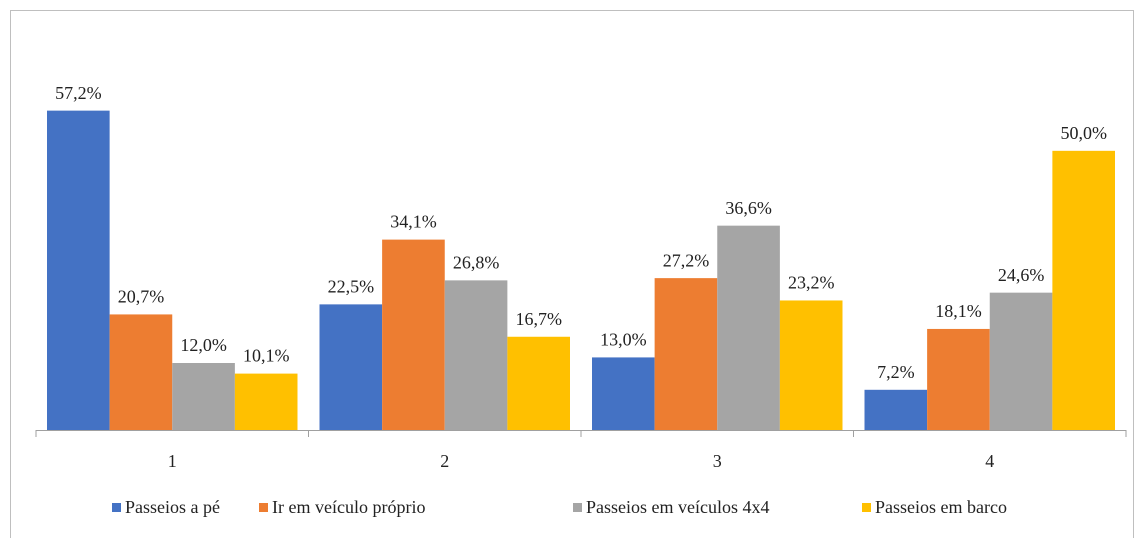  Describe the element at coordinates (476, 262) in the screenshot. I see `data-label: 26,8%` at that location.